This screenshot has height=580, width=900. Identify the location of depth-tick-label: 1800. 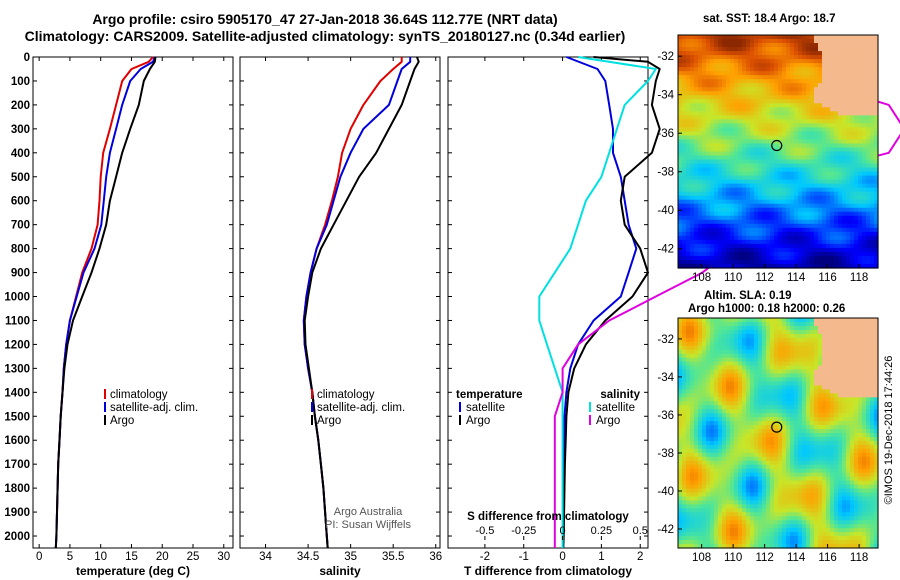
(17, 489).